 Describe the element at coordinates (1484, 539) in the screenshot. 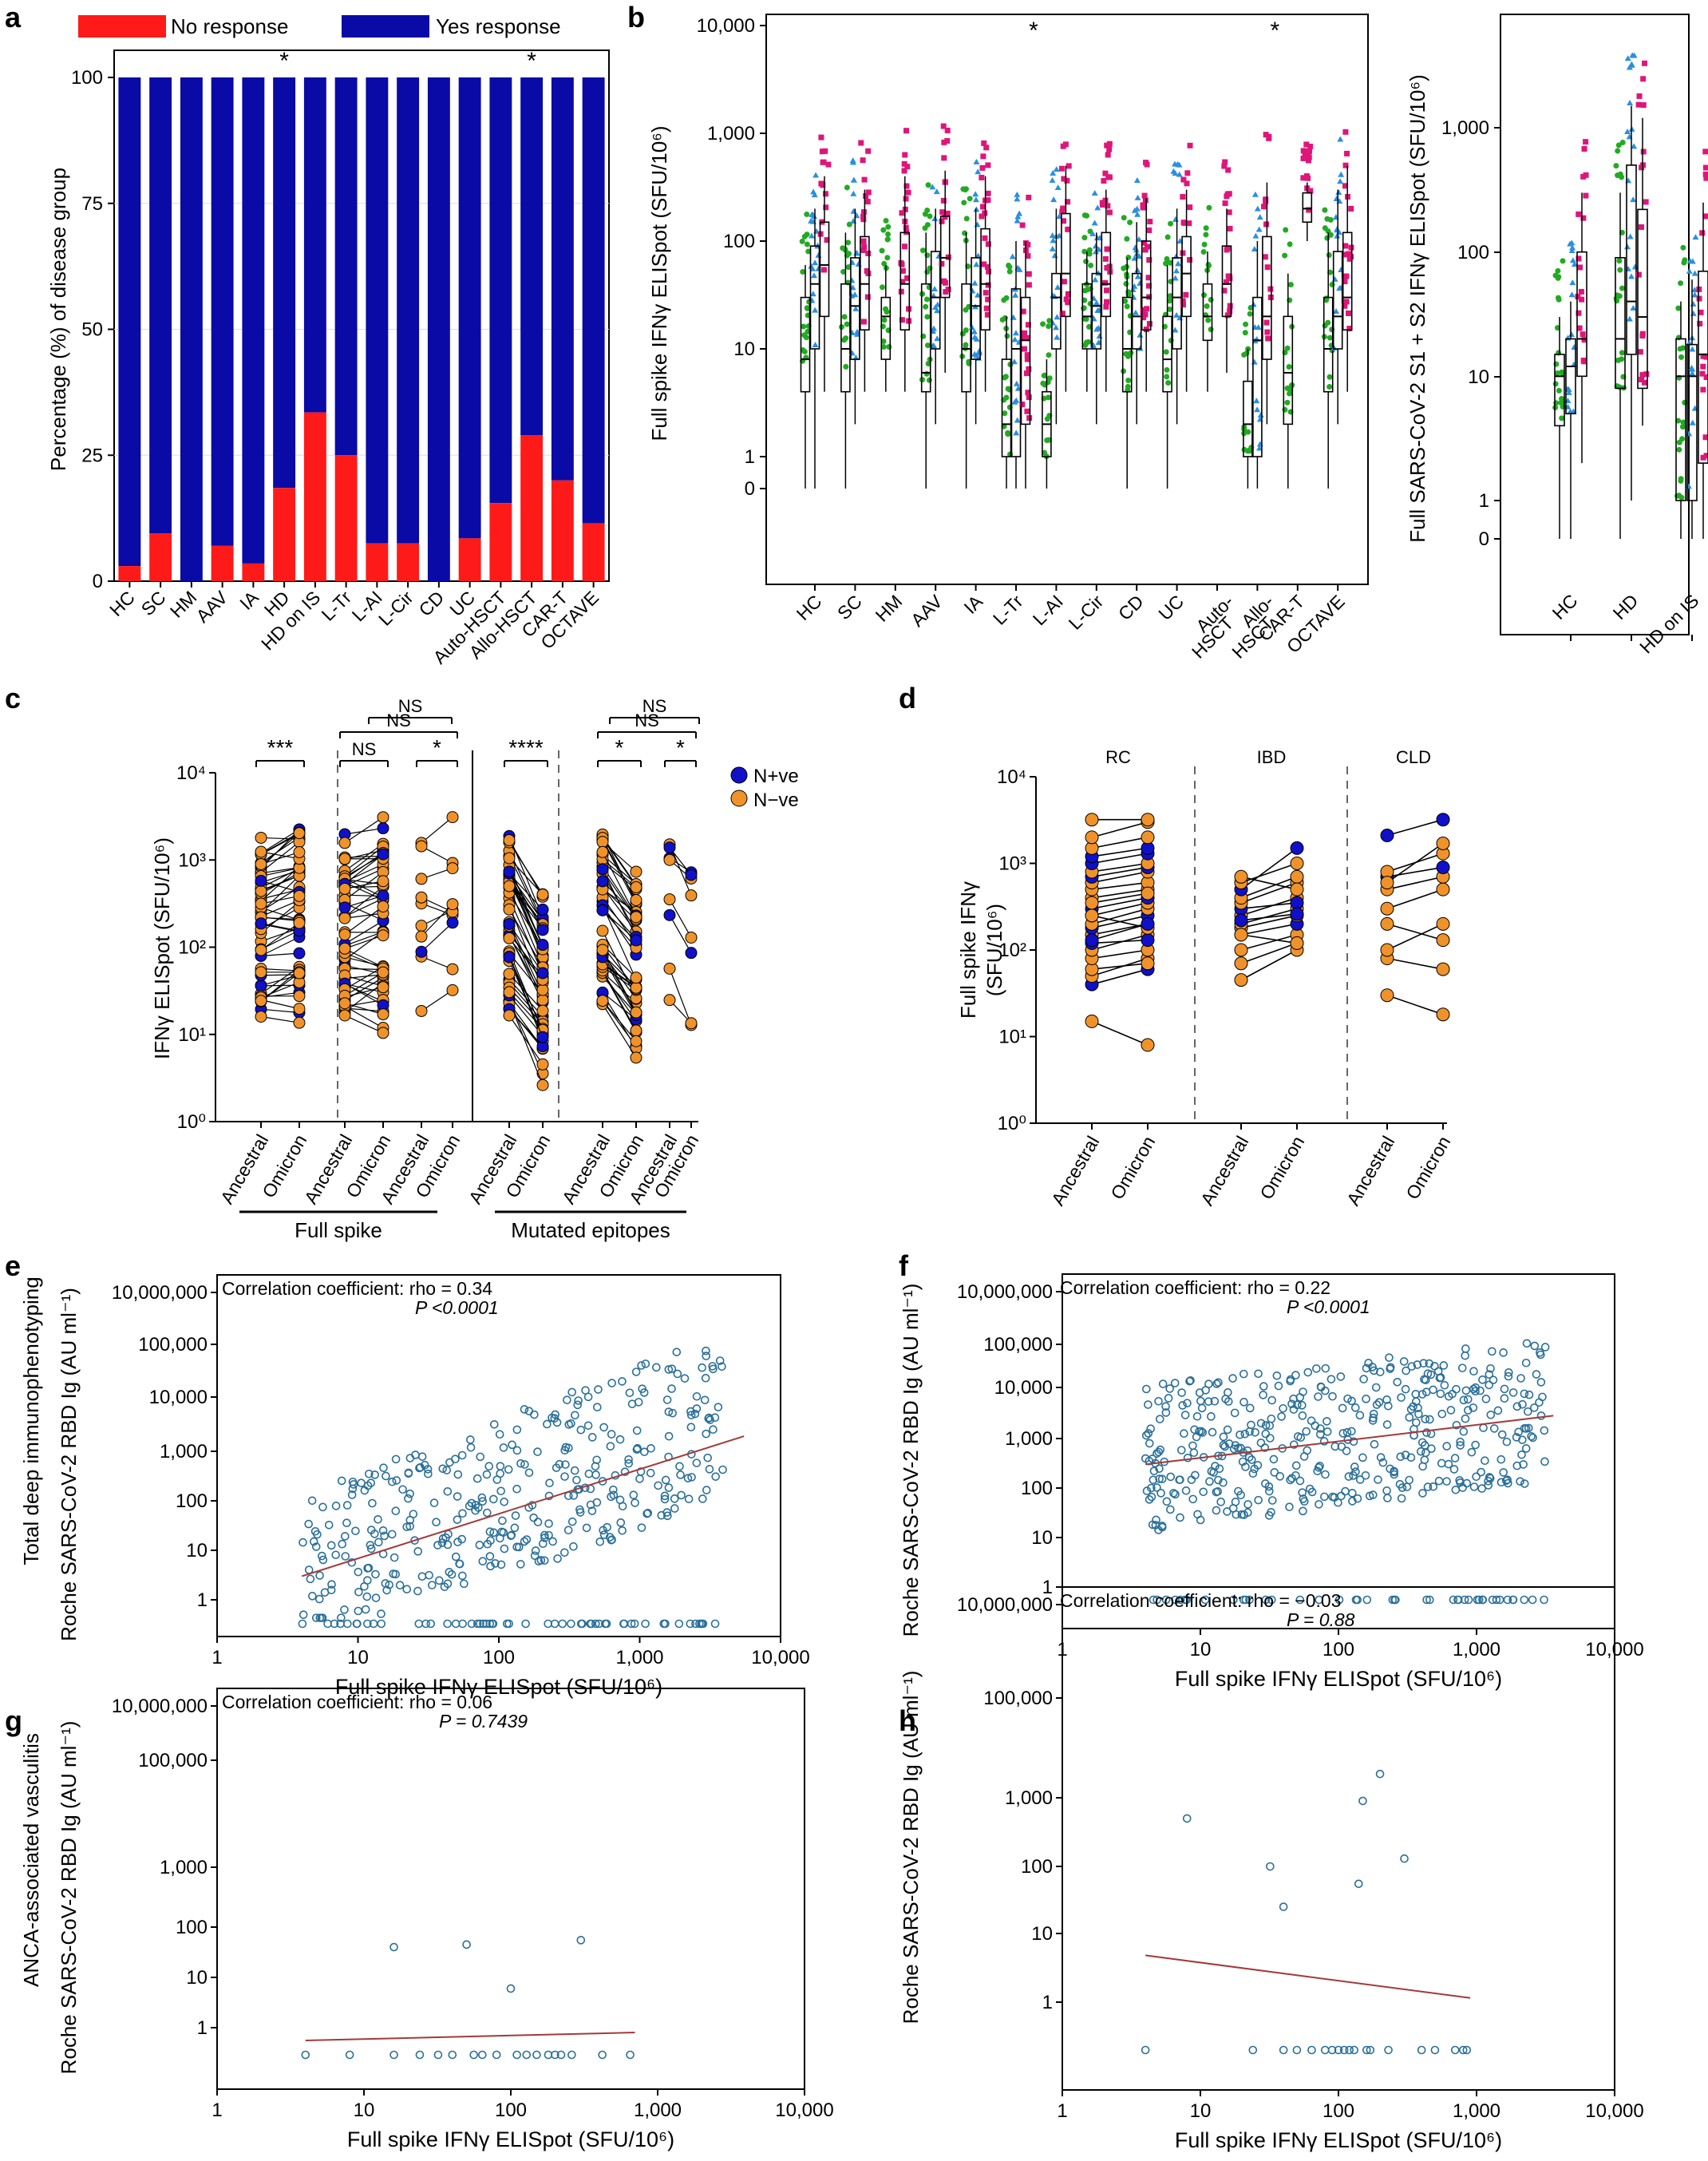

I see `y-tick-label: 0` at that location.